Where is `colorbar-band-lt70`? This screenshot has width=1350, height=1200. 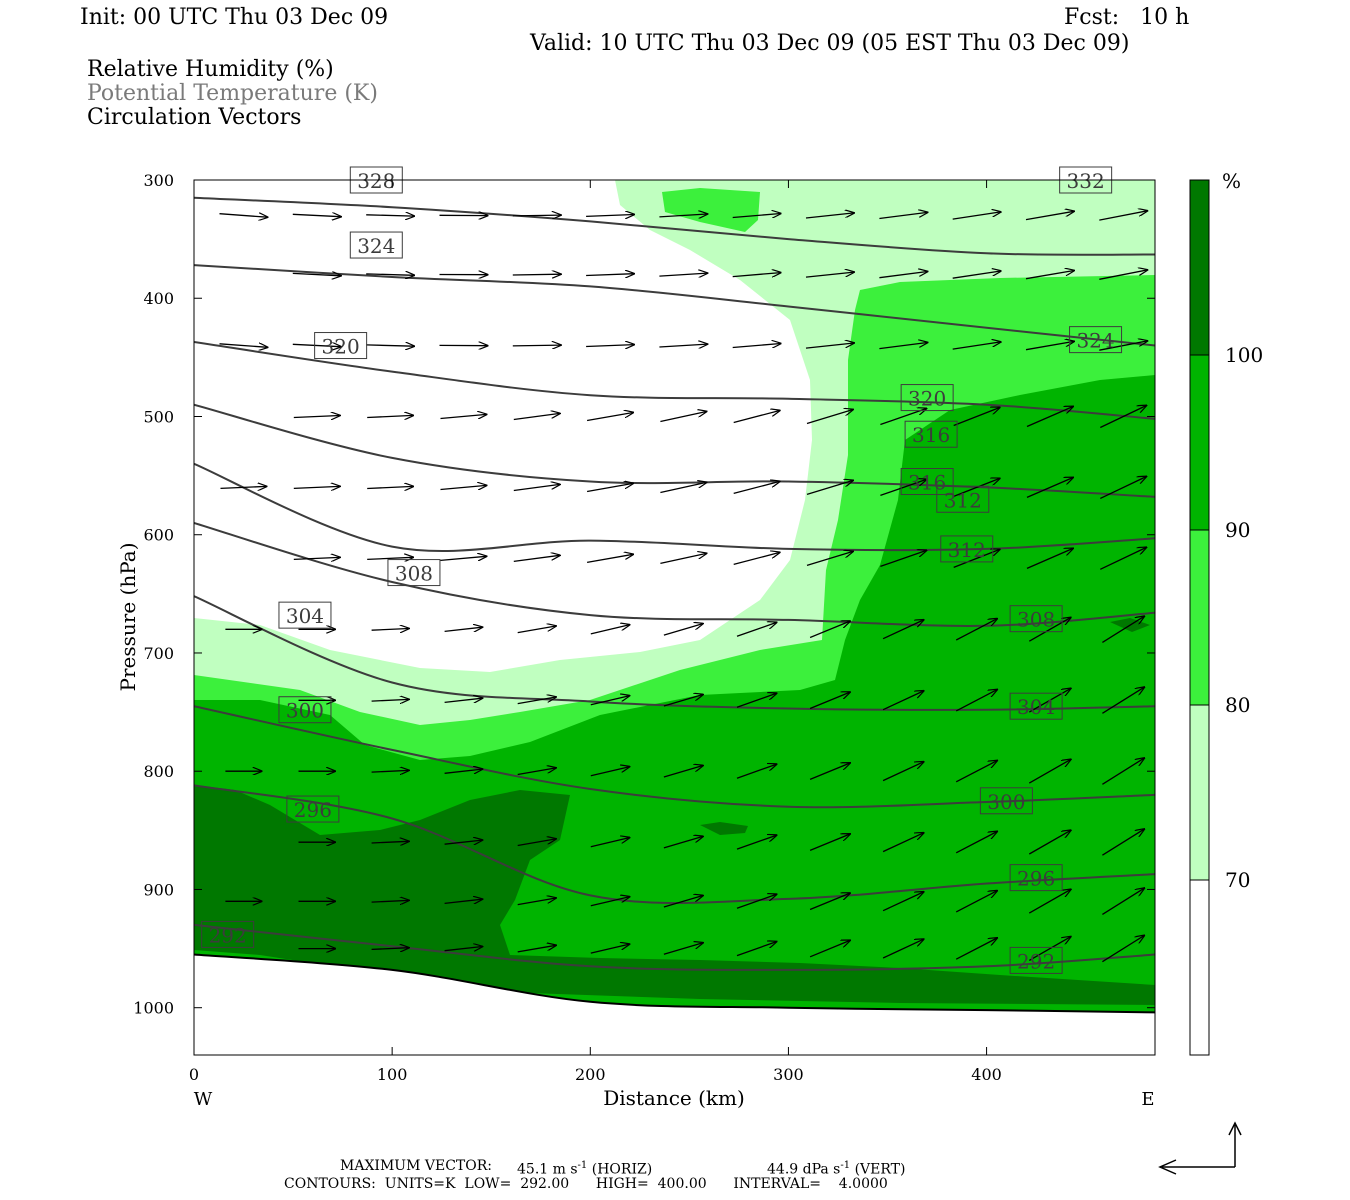
colorbar-band-lt70 is located at coordinates (1199, 967).